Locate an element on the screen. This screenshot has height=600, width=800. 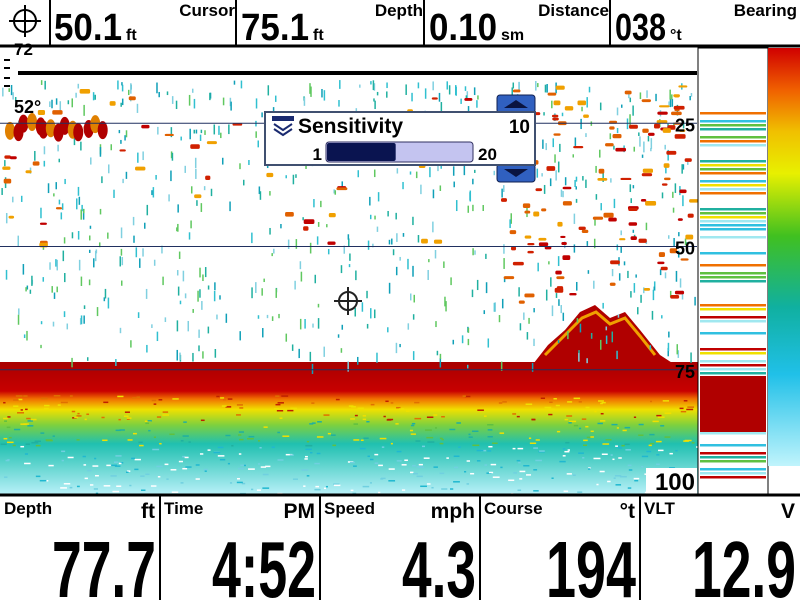
slider-max: 20 is located at coordinates (487, 154).